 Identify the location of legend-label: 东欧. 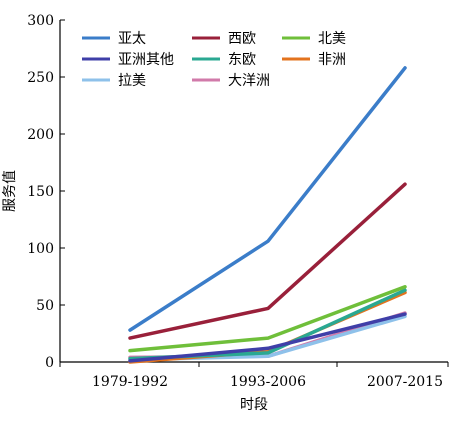
(242, 60).